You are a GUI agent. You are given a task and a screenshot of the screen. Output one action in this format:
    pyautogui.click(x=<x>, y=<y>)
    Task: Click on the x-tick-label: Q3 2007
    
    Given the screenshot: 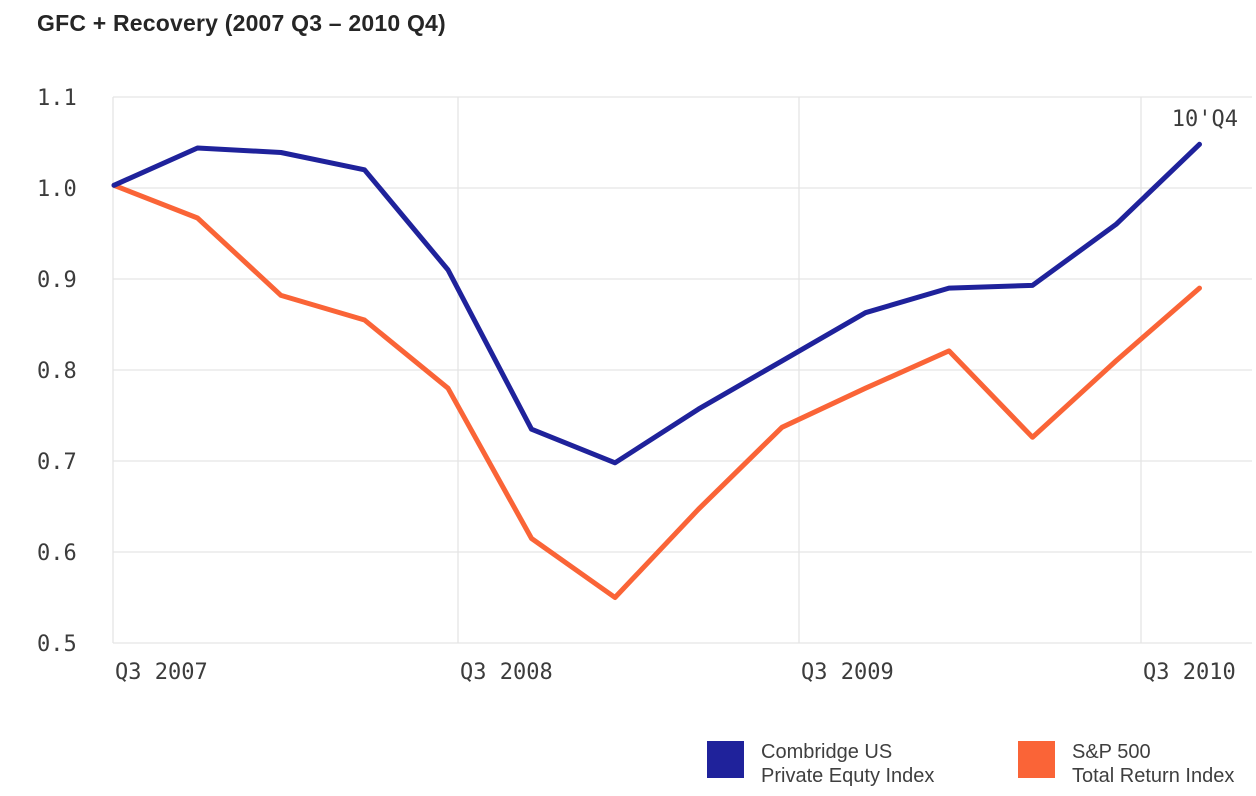 What is the action you would take?
    pyautogui.click(x=161, y=672)
    